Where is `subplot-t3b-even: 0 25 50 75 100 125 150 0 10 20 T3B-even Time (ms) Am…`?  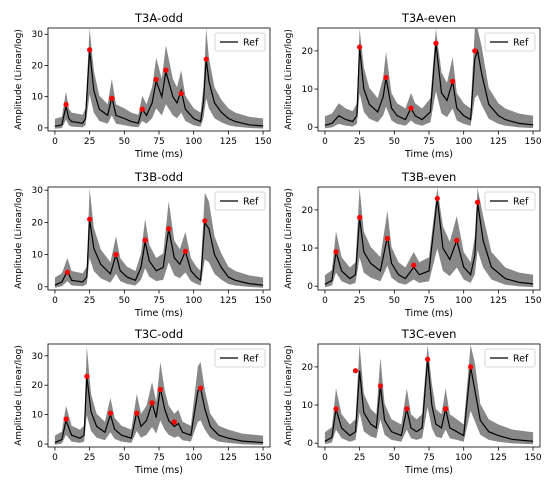
subplot-t3b-even: 0 25 50 75 100 125 150 0 10 20 T3B-even Time (ms) Am… is located at coordinates (413, 244).